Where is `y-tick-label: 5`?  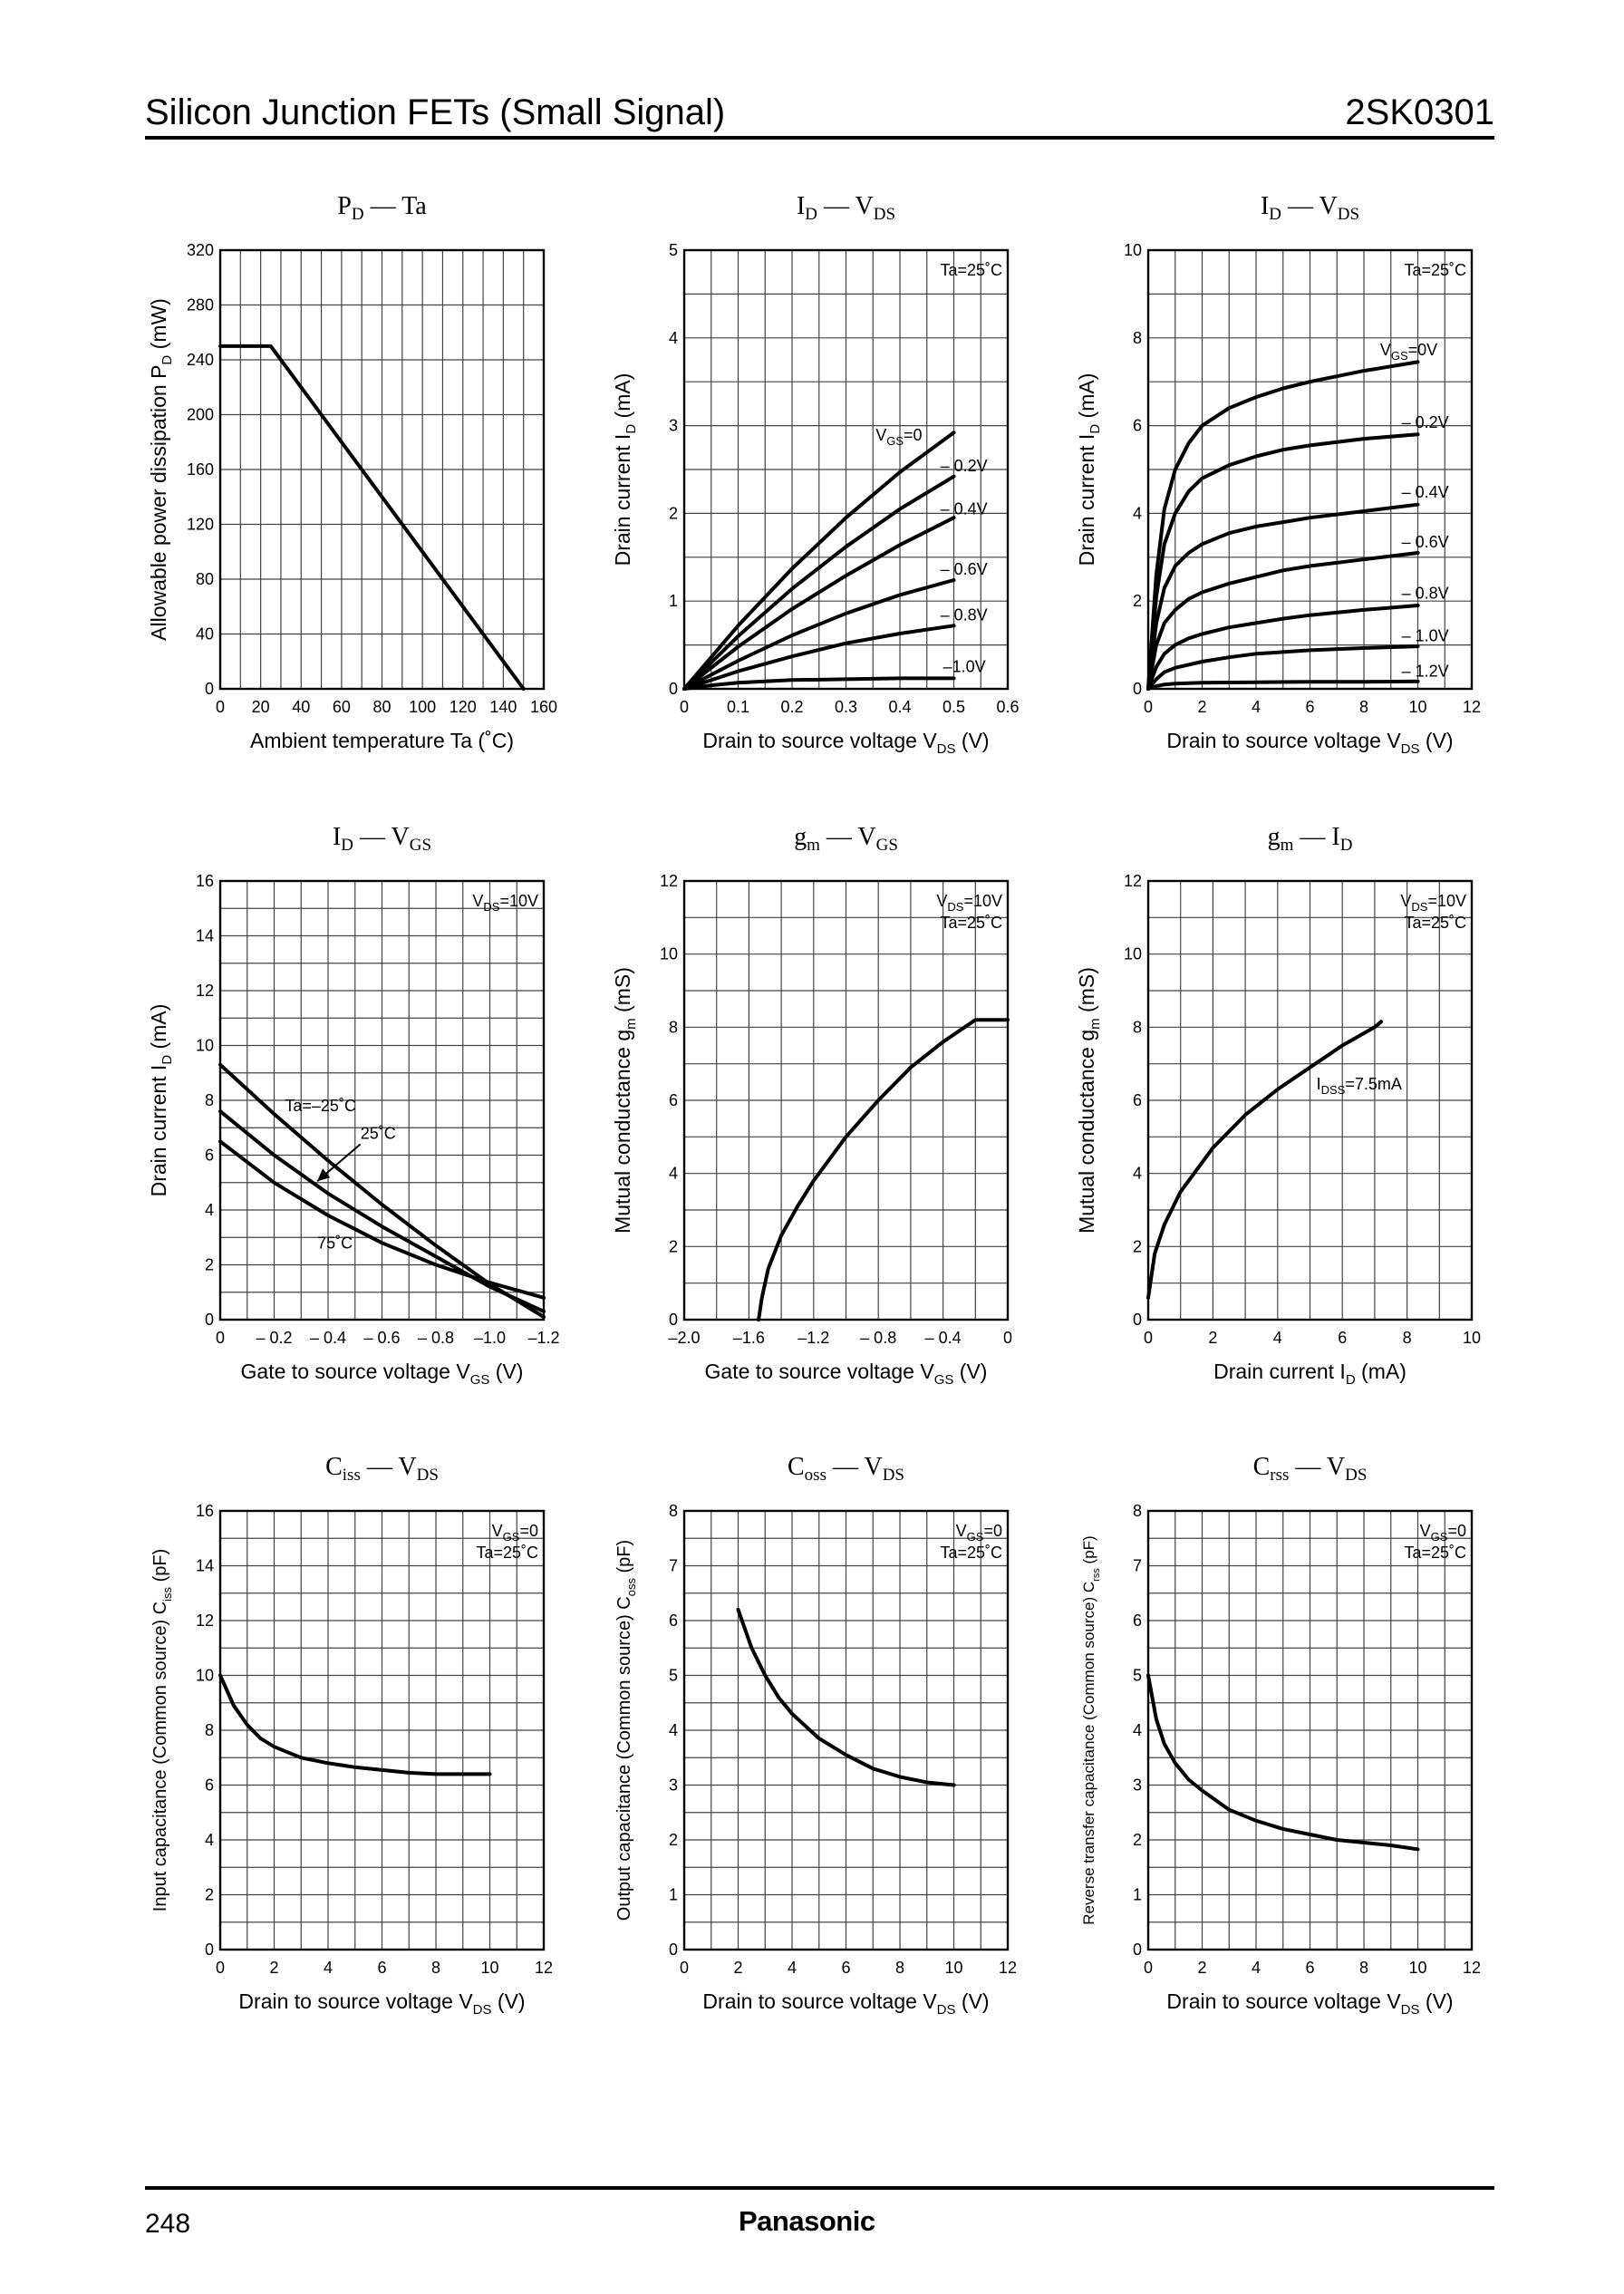
y-tick-label: 5 is located at coordinates (1137, 1676).